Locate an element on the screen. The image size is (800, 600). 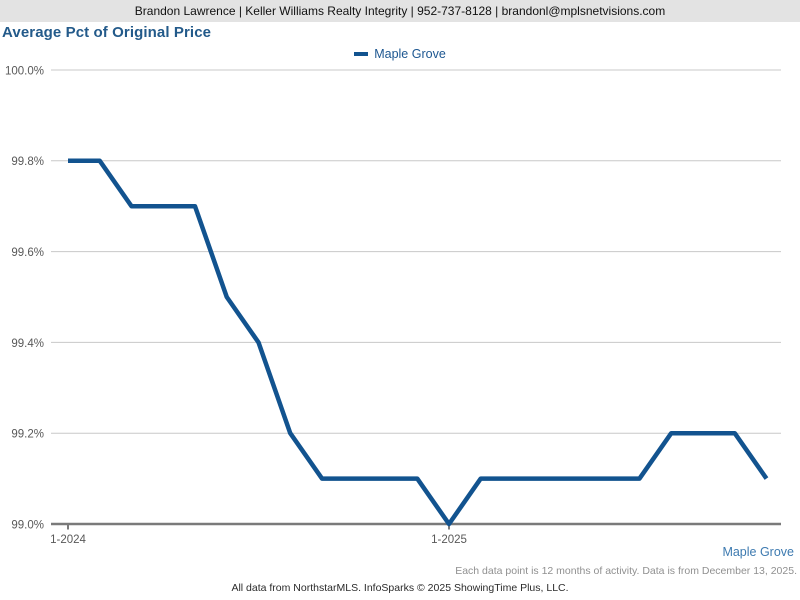
x-tick-label: 1-2025 is located at coordinates (449, 540).